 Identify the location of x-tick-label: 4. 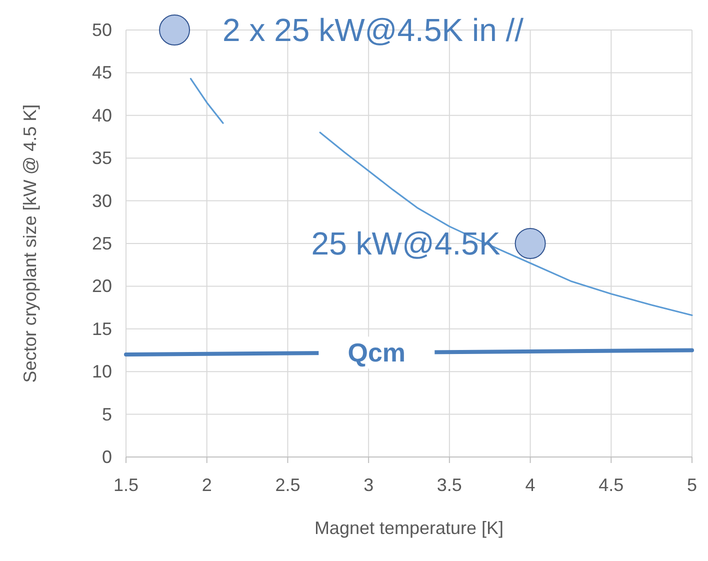
(530, 485).